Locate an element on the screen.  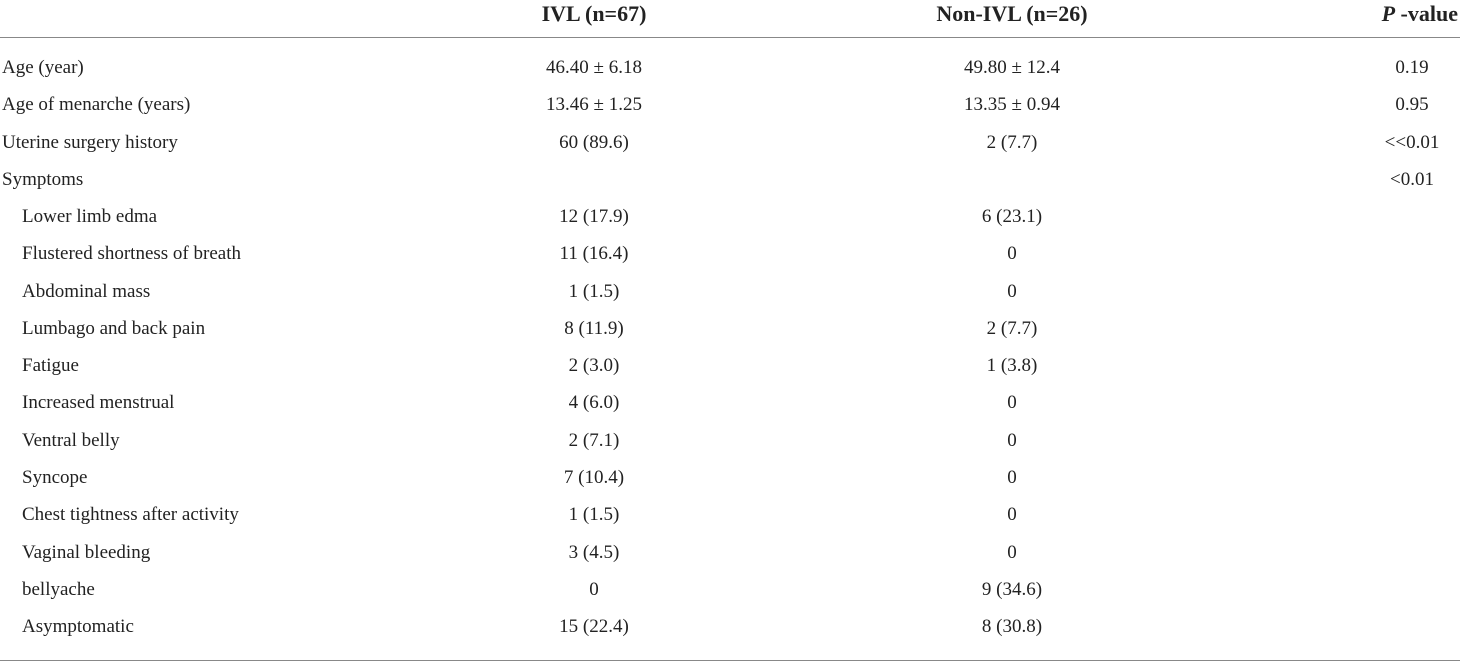
cell: 15 (22.4) is located at coordinates (594, 627).